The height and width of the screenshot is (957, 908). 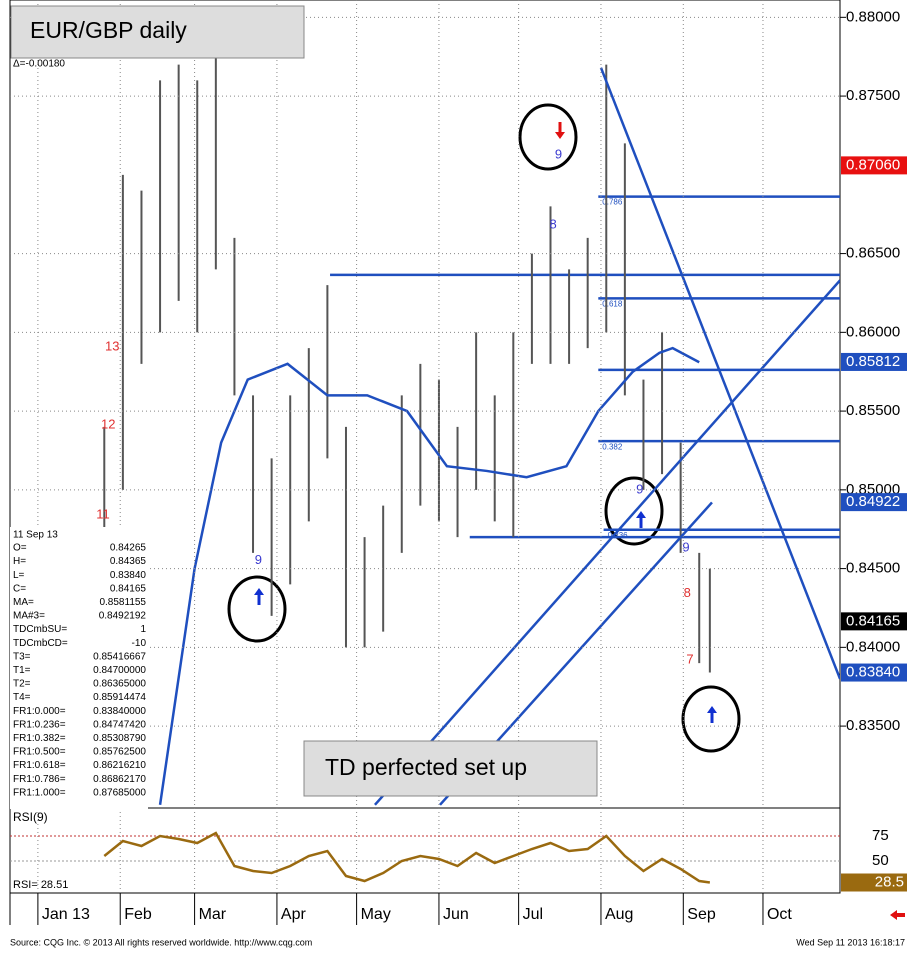 What do you see at coordinates (128, 575) in the screenshot?
I see `info-value: 0.83840` at bounding box center [128, 575].